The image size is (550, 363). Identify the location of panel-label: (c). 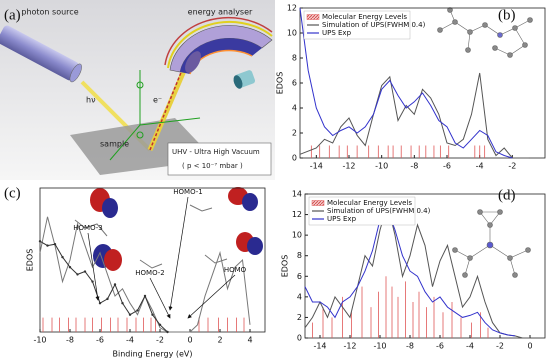
(12, 193).